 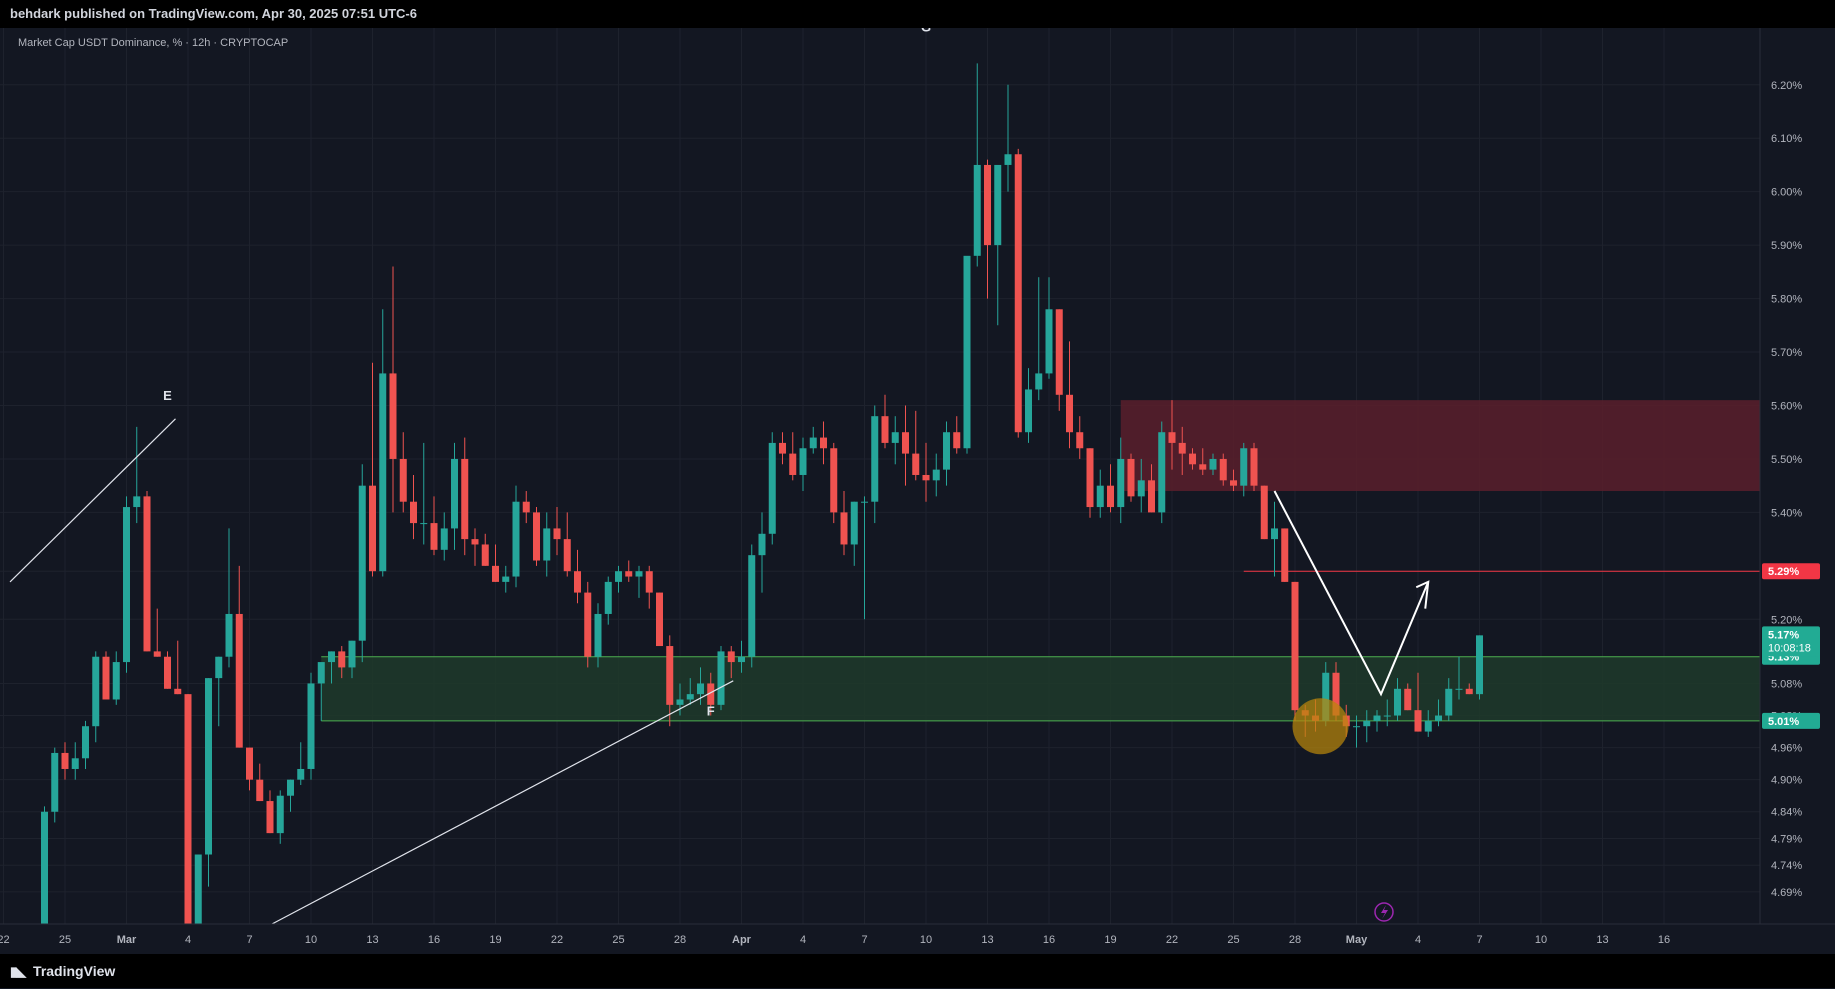 I want to click on time-tick-label: 25, so click(x=618, y=940).